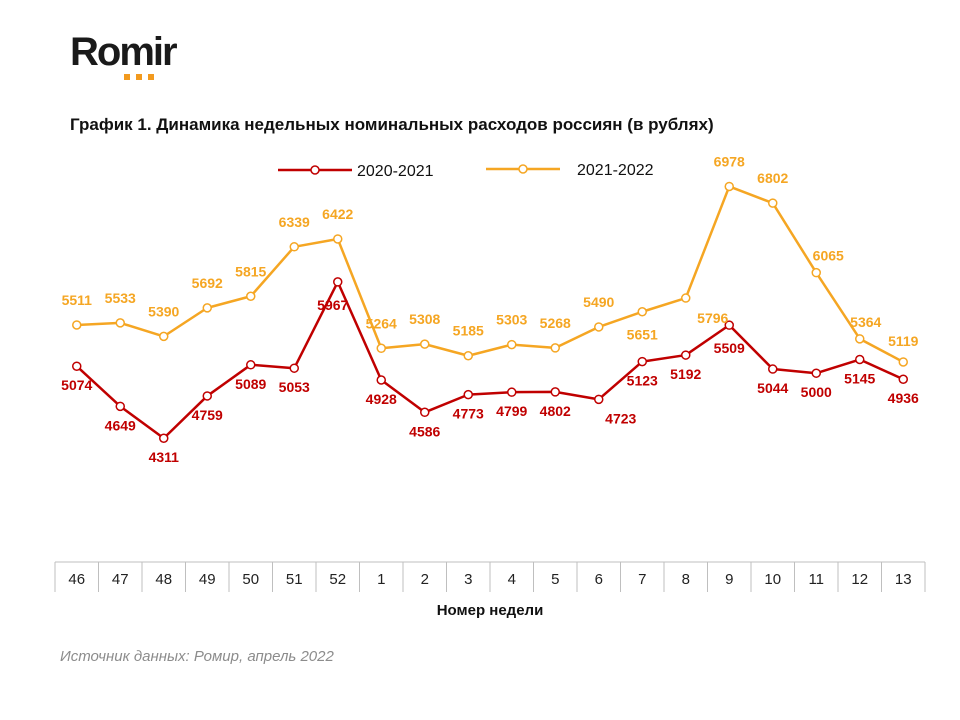 This screenshot has width=960, height=720. What do you see at coordinates (865, 322) in the screenshot?
I see `data-label: 5364` at bounding box center [865, 322].